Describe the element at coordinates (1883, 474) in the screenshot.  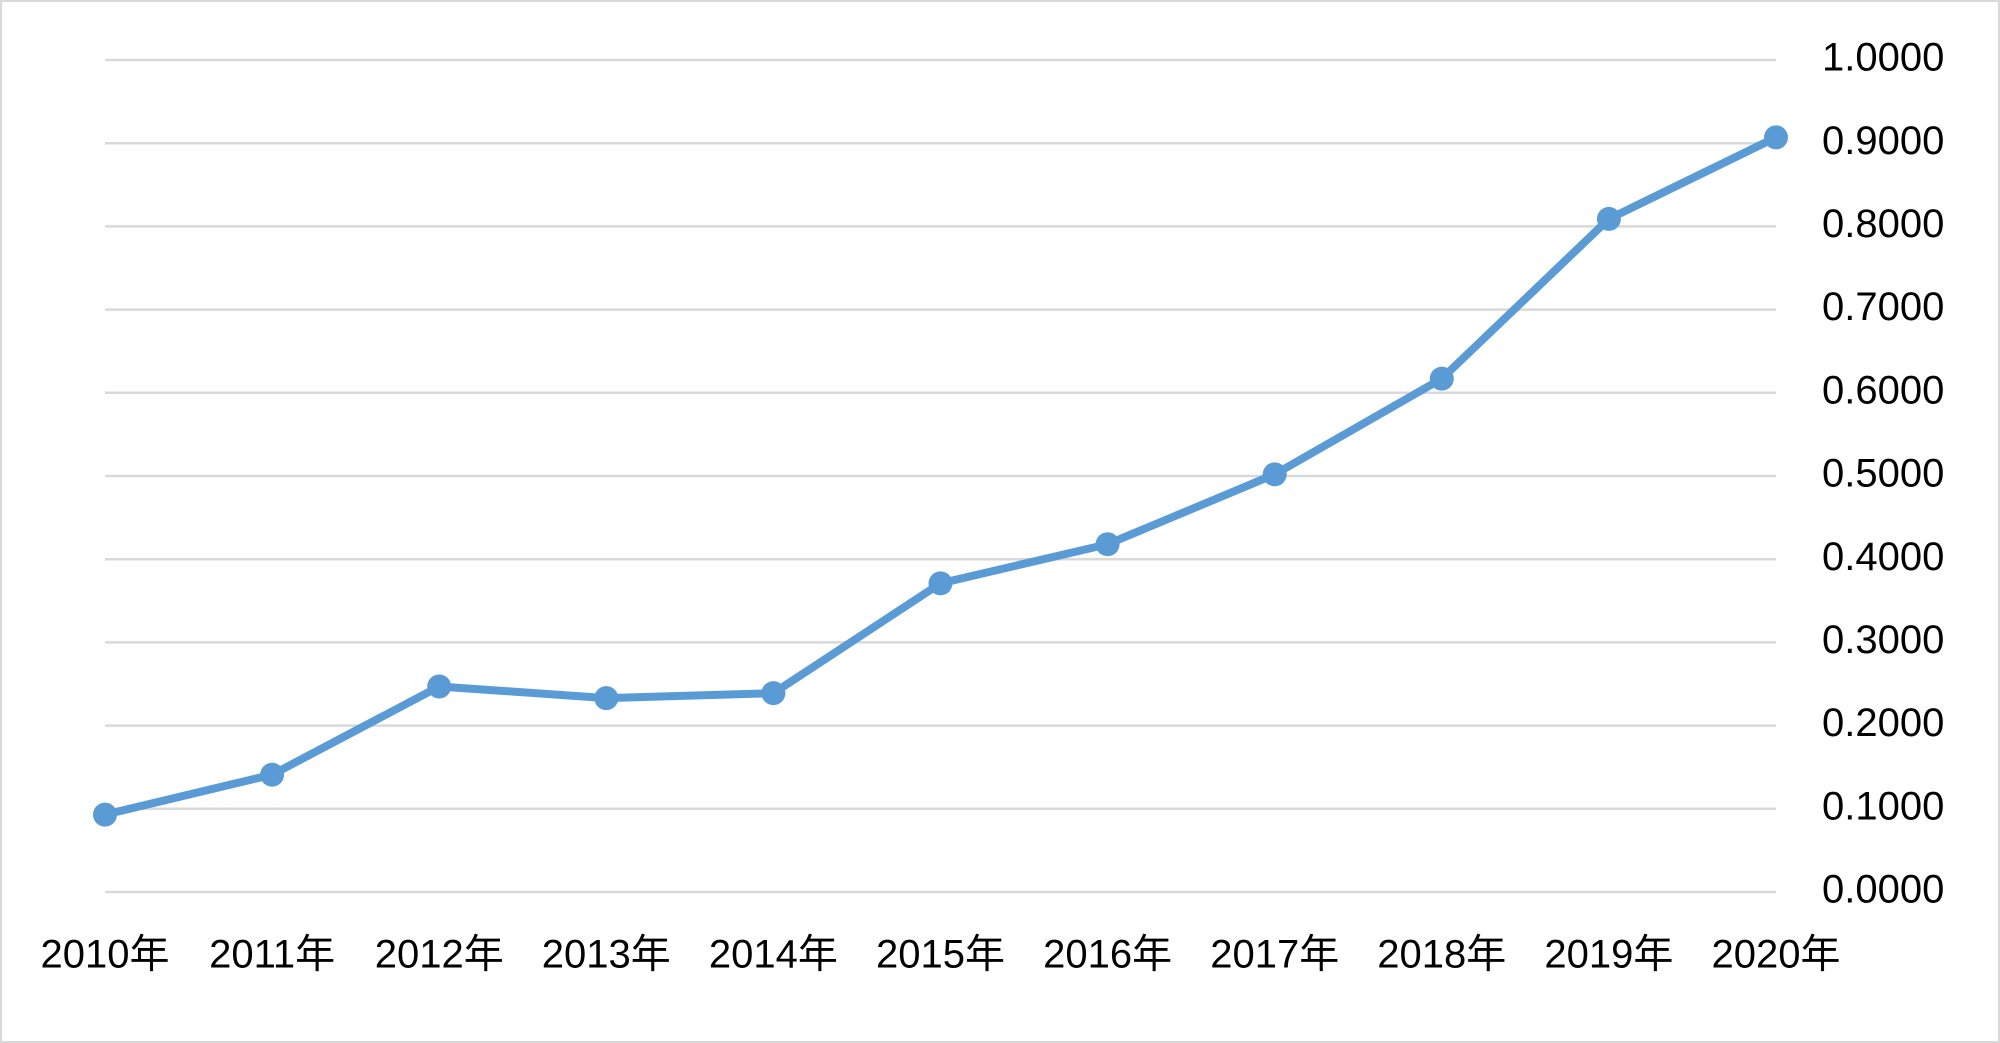
I see `y-tick-label: 0.5000` at that location.